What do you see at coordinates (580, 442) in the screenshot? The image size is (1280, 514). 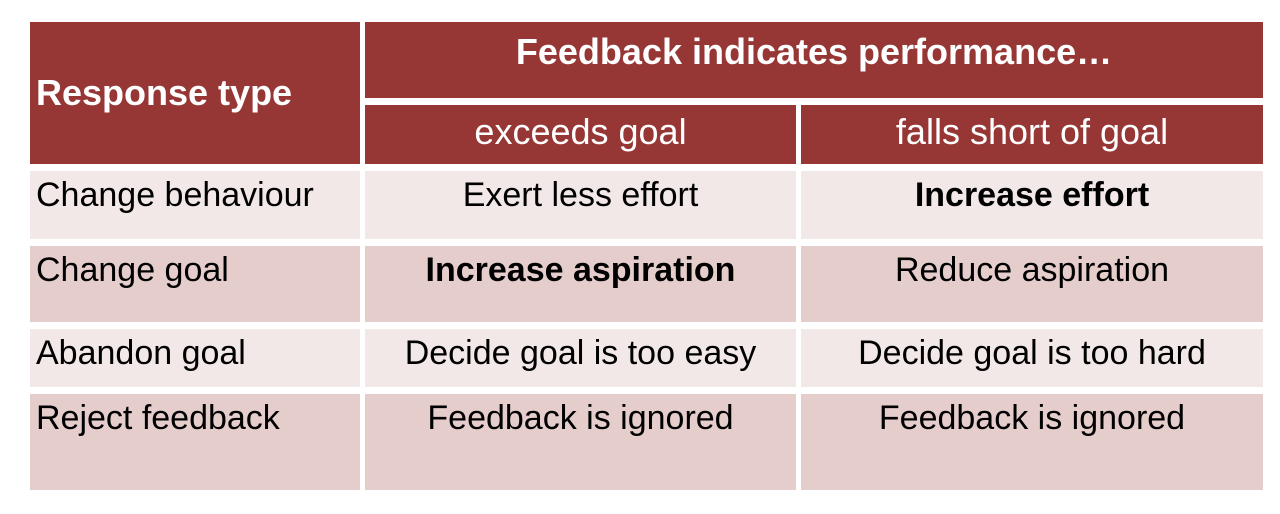 I see `cell-reject-feedback-exceeds: Feedback is ignored` at bounding box center [580, 442].